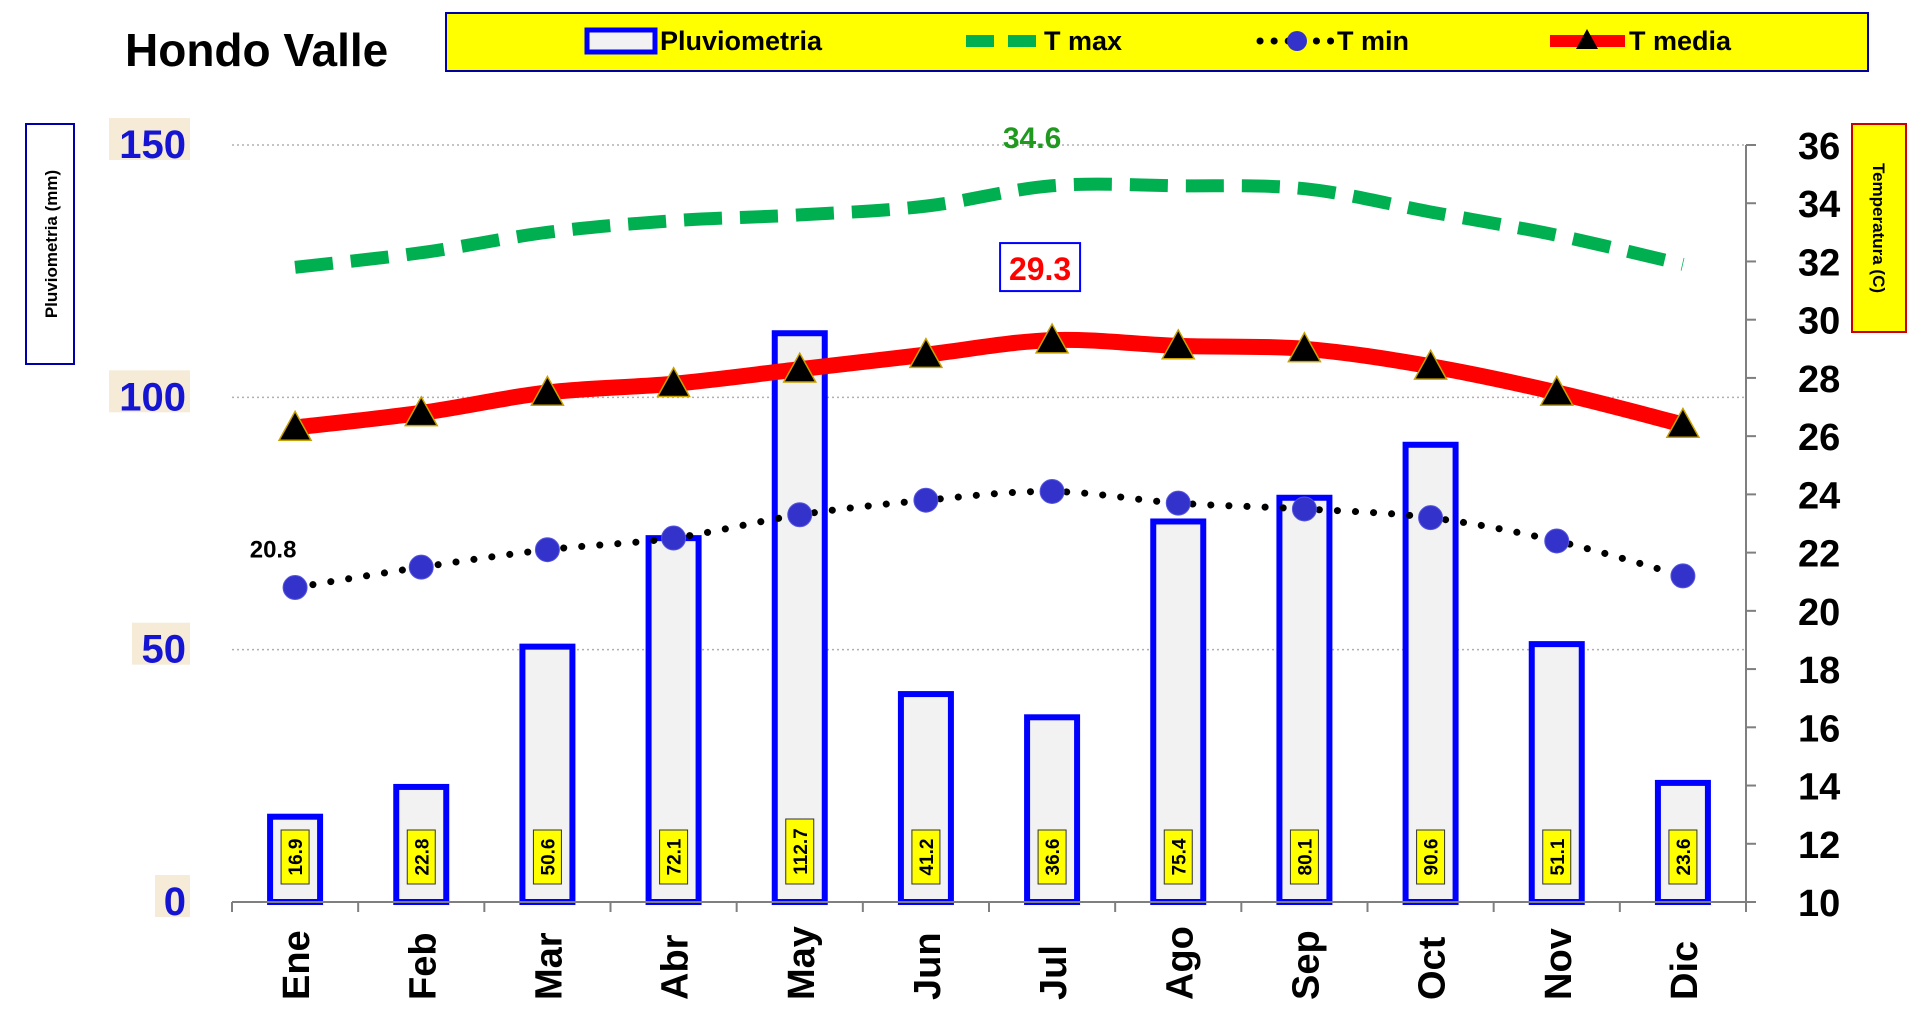  I want to click on annotation-tmin-first: 20.8, so click(273, 550).